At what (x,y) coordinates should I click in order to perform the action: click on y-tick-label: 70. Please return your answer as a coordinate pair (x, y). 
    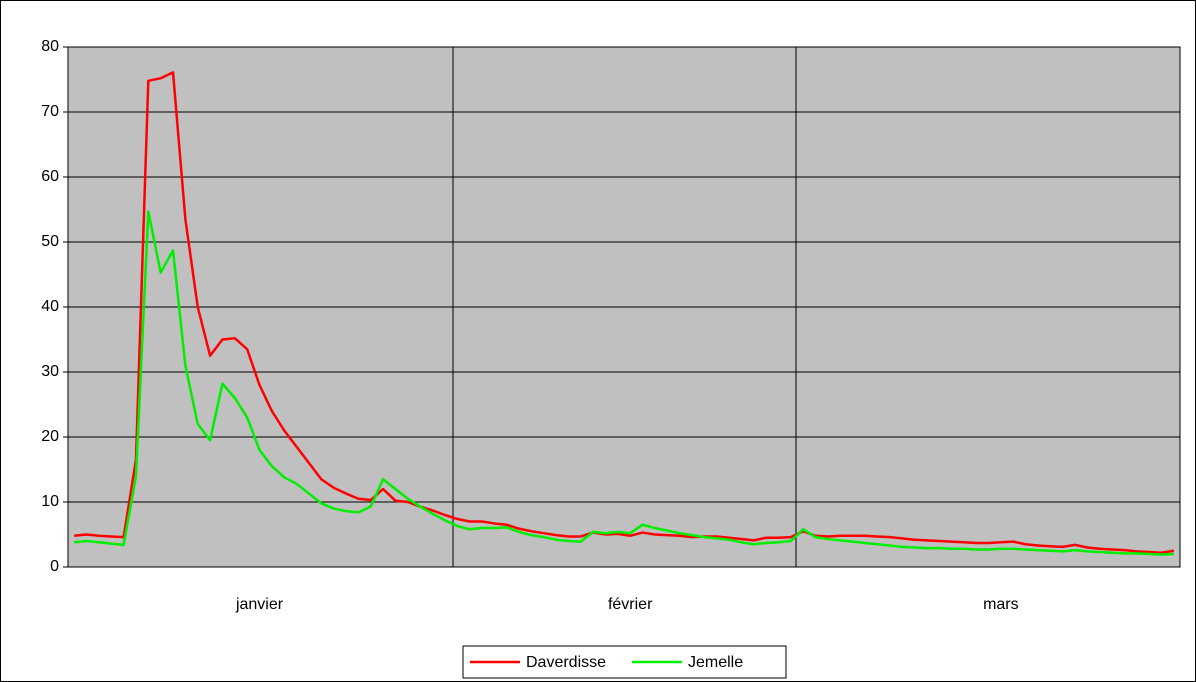
    Looking at the image, I should click on (50, 111).